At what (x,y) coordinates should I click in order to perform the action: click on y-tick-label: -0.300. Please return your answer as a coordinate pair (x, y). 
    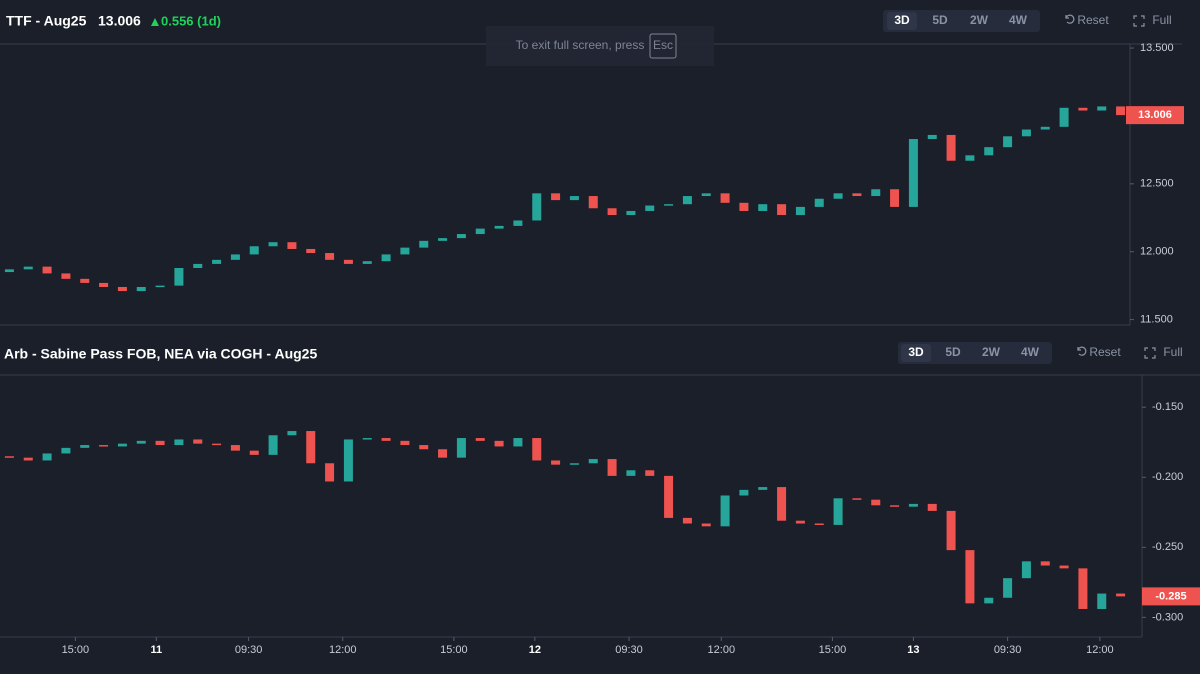
    Looking at the image, I should click on (1167, 617).